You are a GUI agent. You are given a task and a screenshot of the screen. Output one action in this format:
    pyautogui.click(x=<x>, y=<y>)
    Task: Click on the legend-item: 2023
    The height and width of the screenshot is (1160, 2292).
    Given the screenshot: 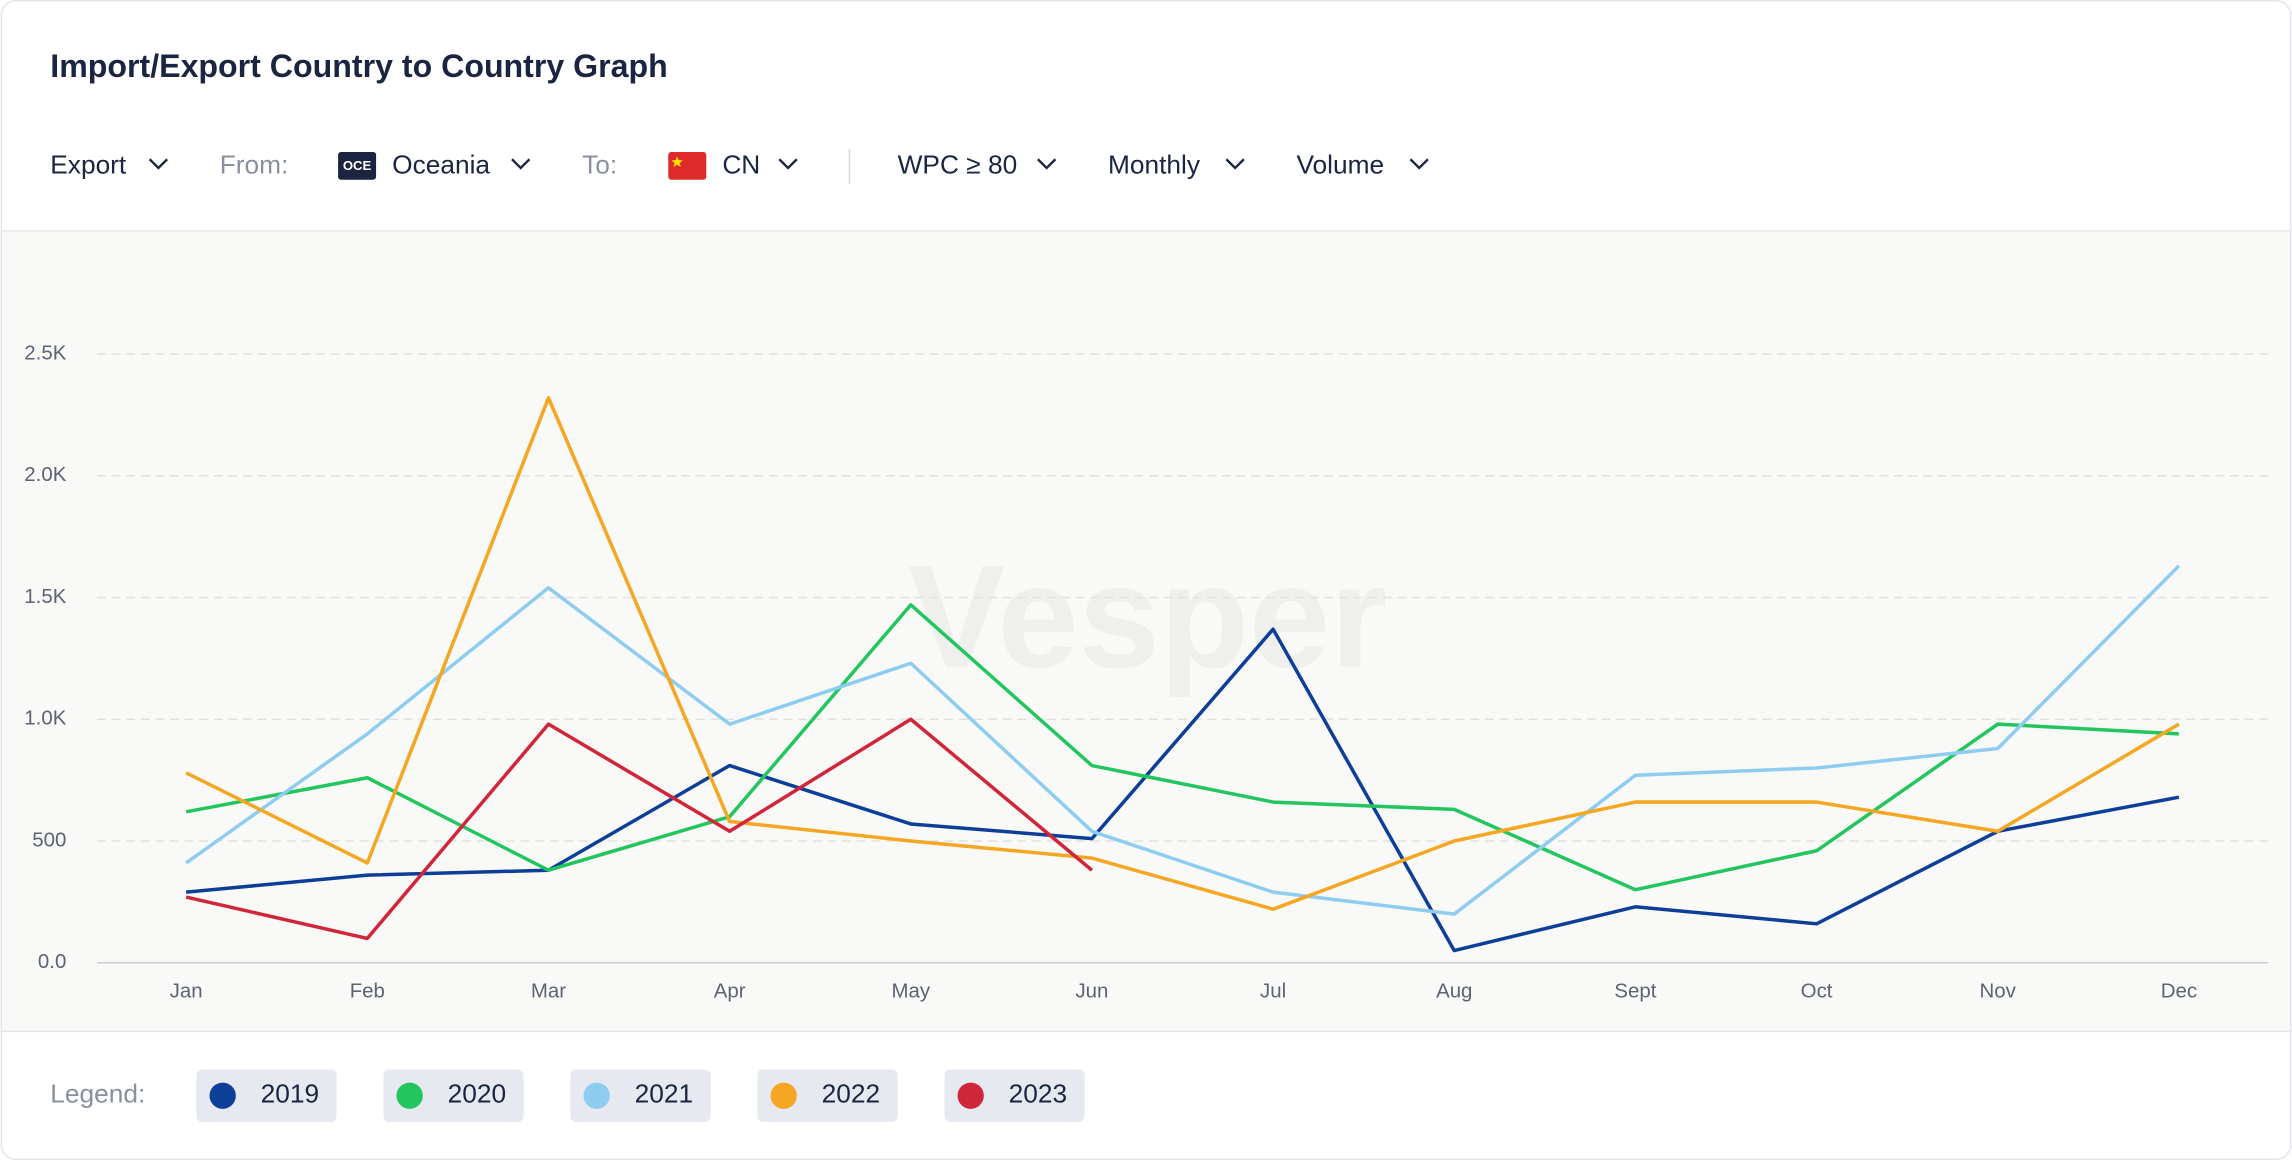 What is the action you would take?
    pyautogui.click(x=1014, y=1096)
    